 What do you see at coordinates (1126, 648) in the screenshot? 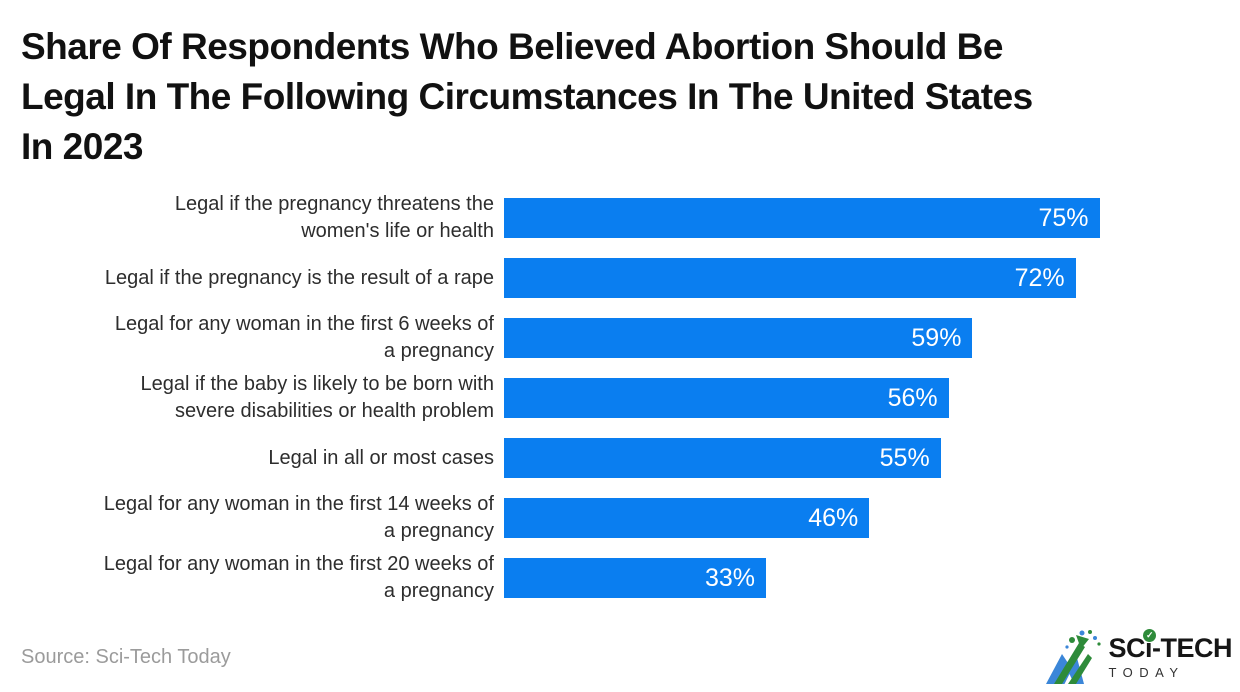
I see `logo-name-sc: SC` at bounding box center [1126, 648].